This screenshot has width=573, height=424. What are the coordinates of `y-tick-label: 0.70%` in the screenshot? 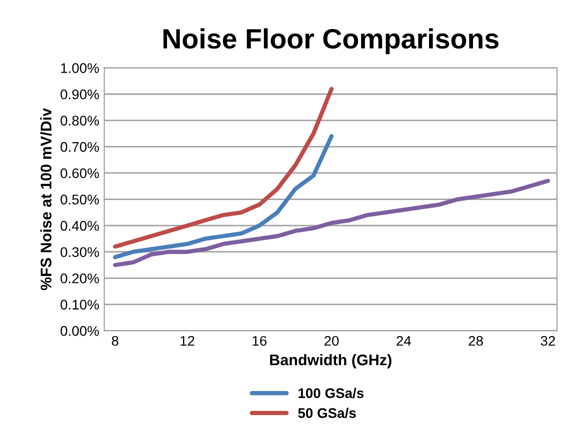 It's located at (79, 147).